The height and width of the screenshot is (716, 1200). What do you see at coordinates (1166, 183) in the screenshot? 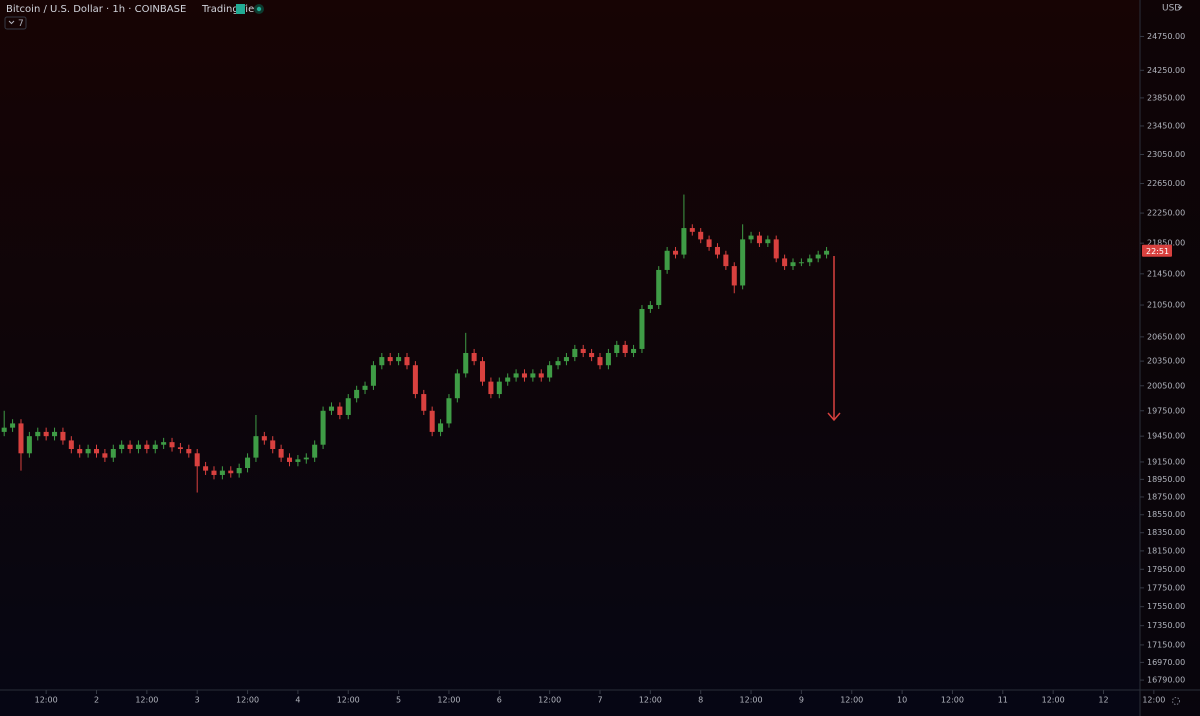
I see `y-tick-label: 22650.00` at bounding box center [1166, 183].